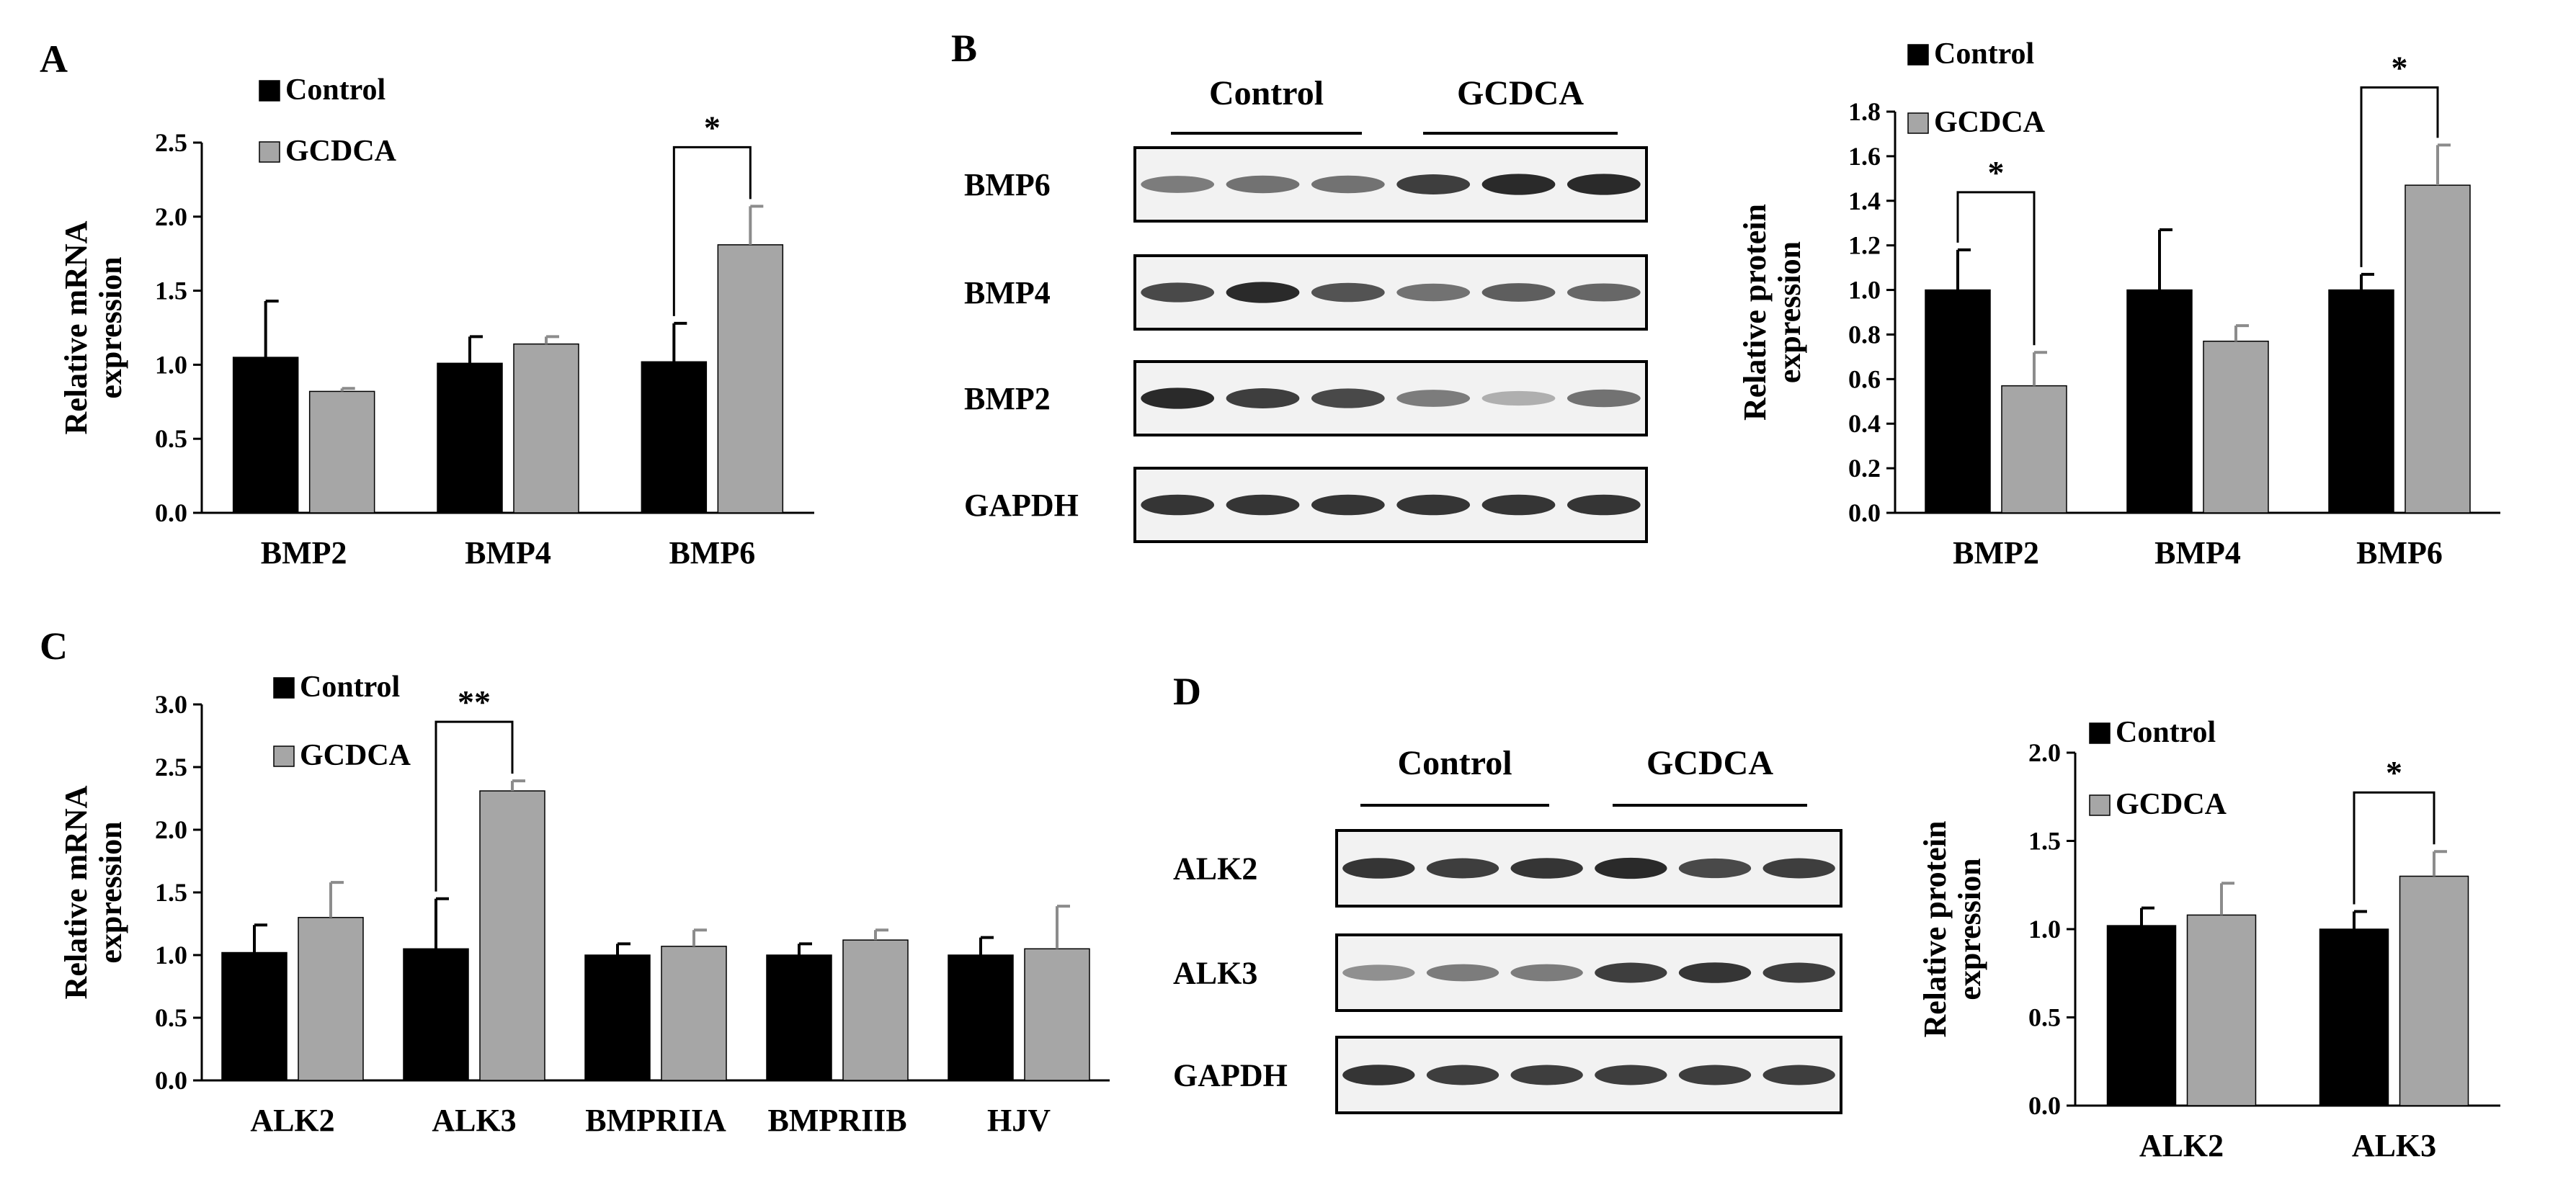  What do you see at coordinates (110, 327) in the screenshot?
I see `y-axis-label: expression` at bounding box center [110, 327].